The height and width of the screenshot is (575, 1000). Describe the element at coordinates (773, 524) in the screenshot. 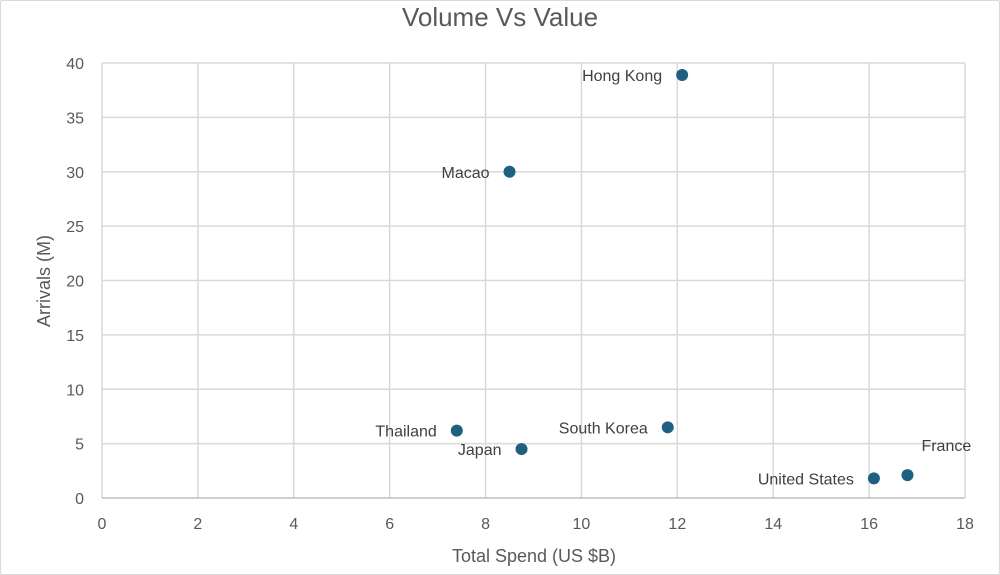

I see `x-tick-label: 14` at that location.